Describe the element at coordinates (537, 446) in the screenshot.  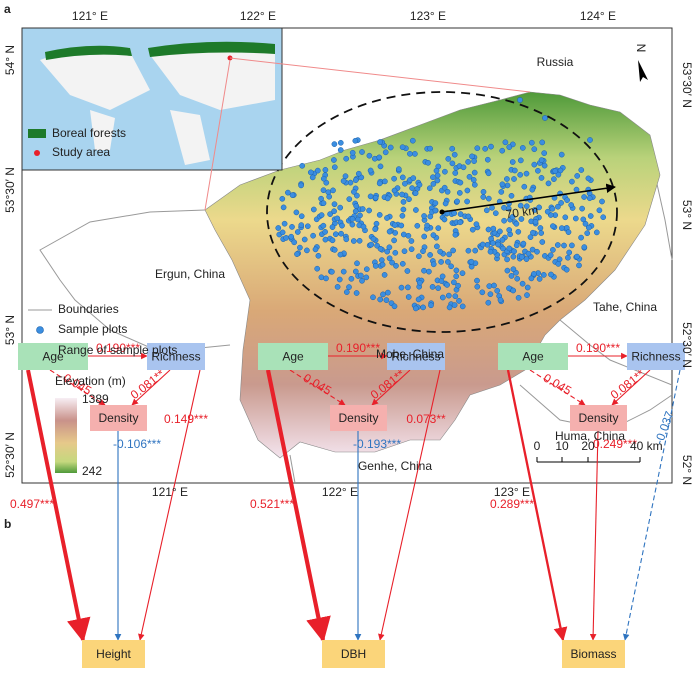
I see `scale-label: 0` at that location.